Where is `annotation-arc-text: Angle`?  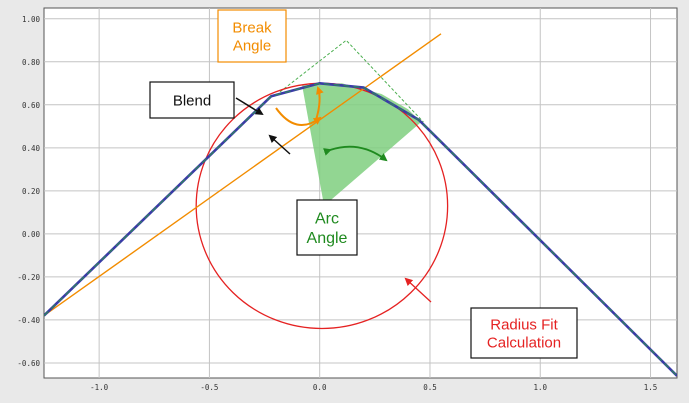 annotation-arc-text: Angle is located at coordinates (327, 238).